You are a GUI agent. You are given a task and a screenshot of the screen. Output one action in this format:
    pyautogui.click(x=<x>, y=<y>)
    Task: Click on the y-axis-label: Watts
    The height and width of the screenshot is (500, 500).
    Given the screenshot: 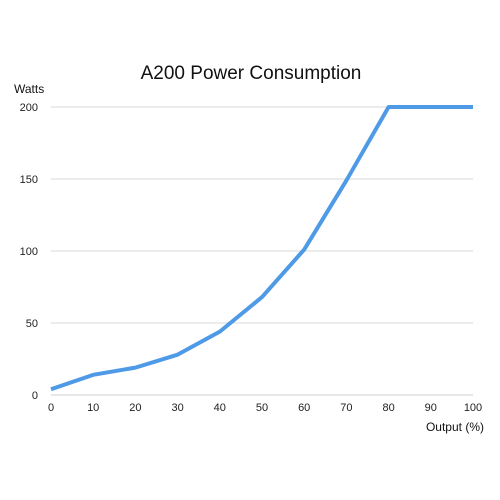 What is the action you would take?
    pyautogui.click(x=29, y=89)
    